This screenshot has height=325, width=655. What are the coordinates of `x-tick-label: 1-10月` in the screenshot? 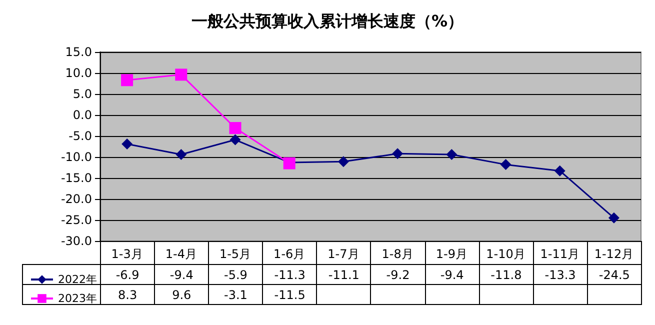 It's located at (506, 254).